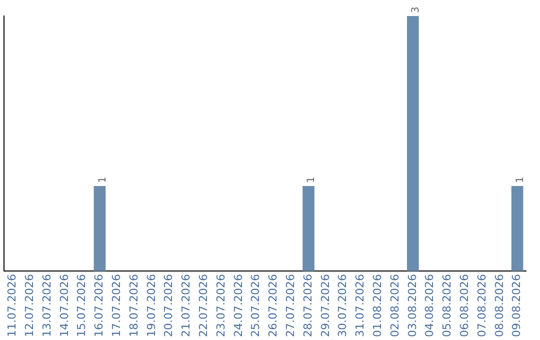  Describe the element at coordinates (360, 306) in the screenshot. I see `x-tick-label: 31.07.2026` at that location.